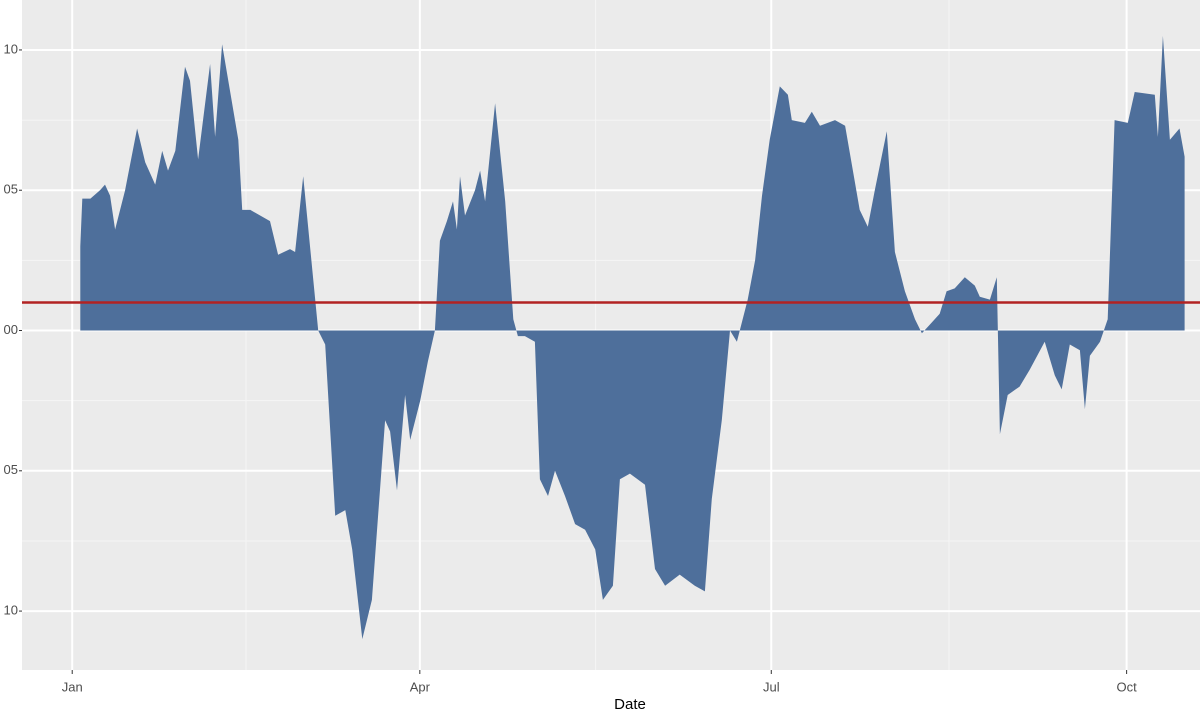  I want to click on x-tick-label: Oct, so click(1126, 686).